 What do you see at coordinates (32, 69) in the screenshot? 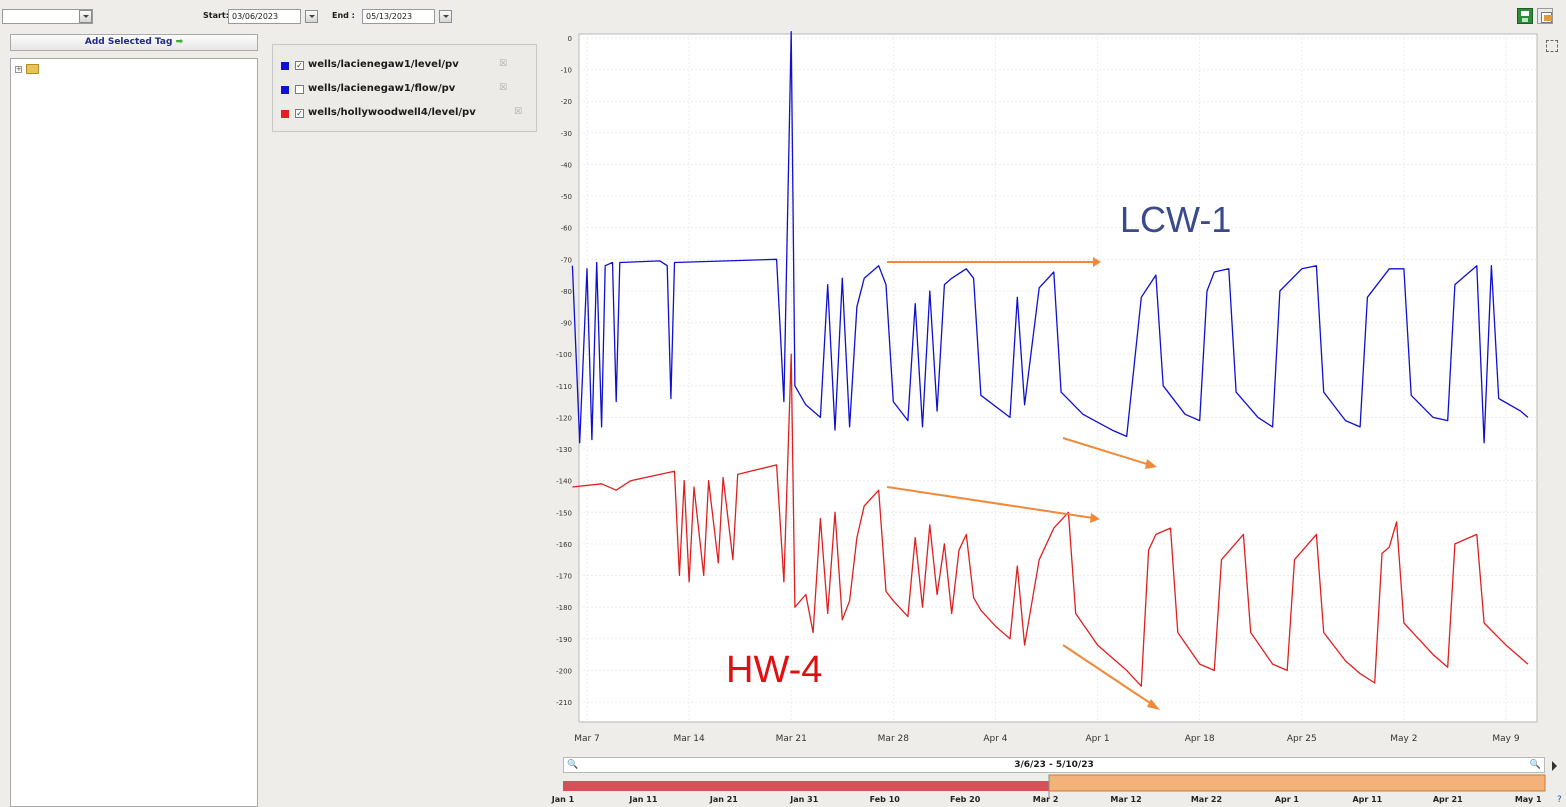
I see `folder-icon` at bounding box center [32, 69].